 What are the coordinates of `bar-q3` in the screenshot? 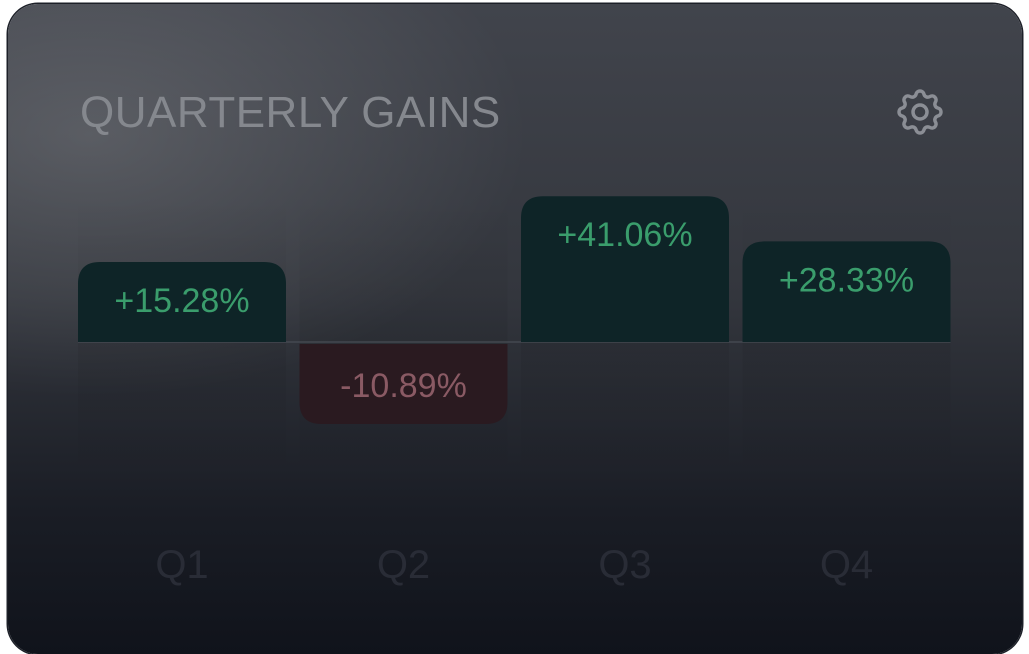 It's located at (625, 269).